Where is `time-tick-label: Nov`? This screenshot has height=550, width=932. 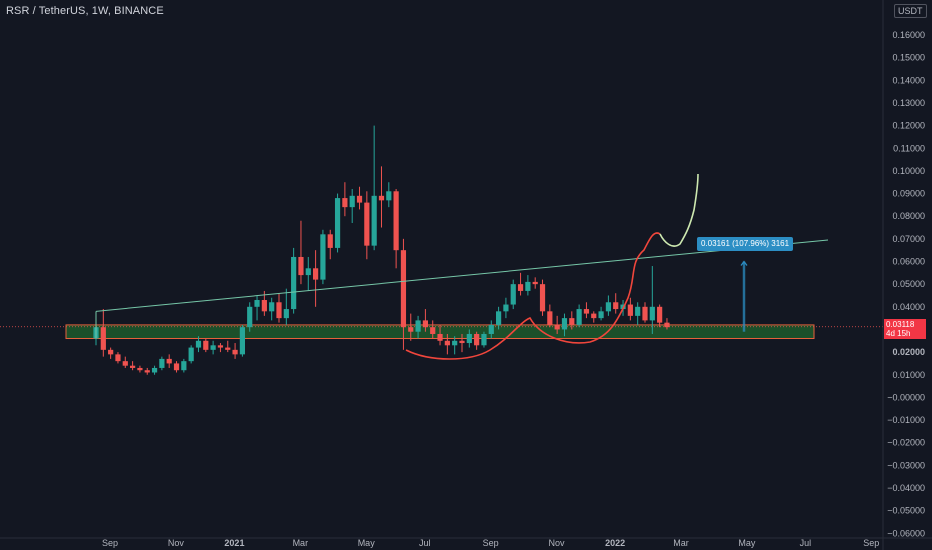 time-tick-label: Nov is located at coordinates (557, 543).